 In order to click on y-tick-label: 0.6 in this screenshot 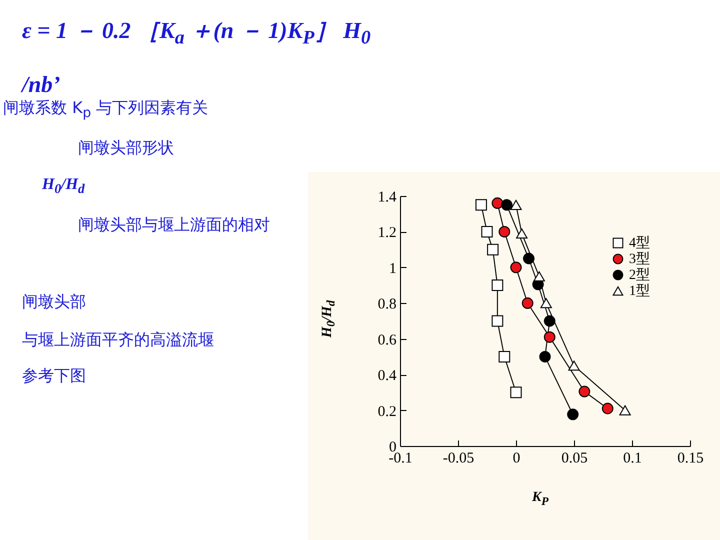, I will do `click(387, 340)`.